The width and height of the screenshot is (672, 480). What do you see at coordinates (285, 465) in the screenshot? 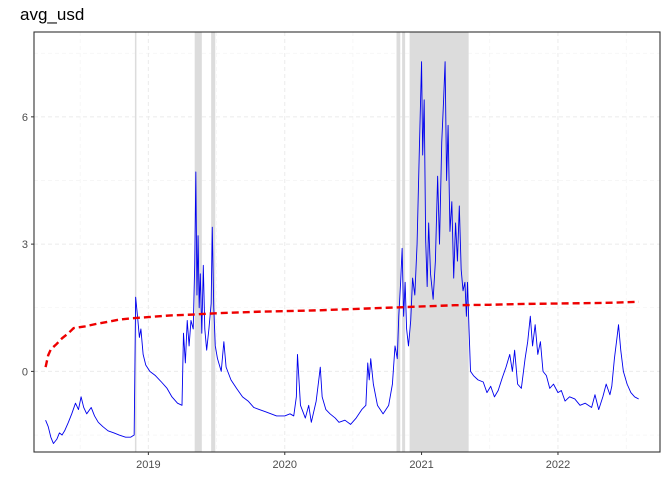
I see `x-tick-label-1: 2020` at bounding box center [285, 465].